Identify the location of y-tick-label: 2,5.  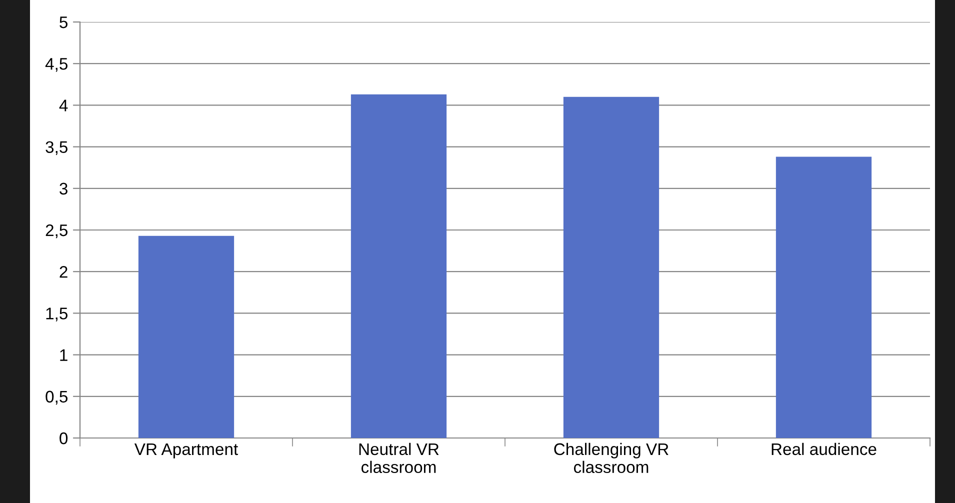
(57, 231).